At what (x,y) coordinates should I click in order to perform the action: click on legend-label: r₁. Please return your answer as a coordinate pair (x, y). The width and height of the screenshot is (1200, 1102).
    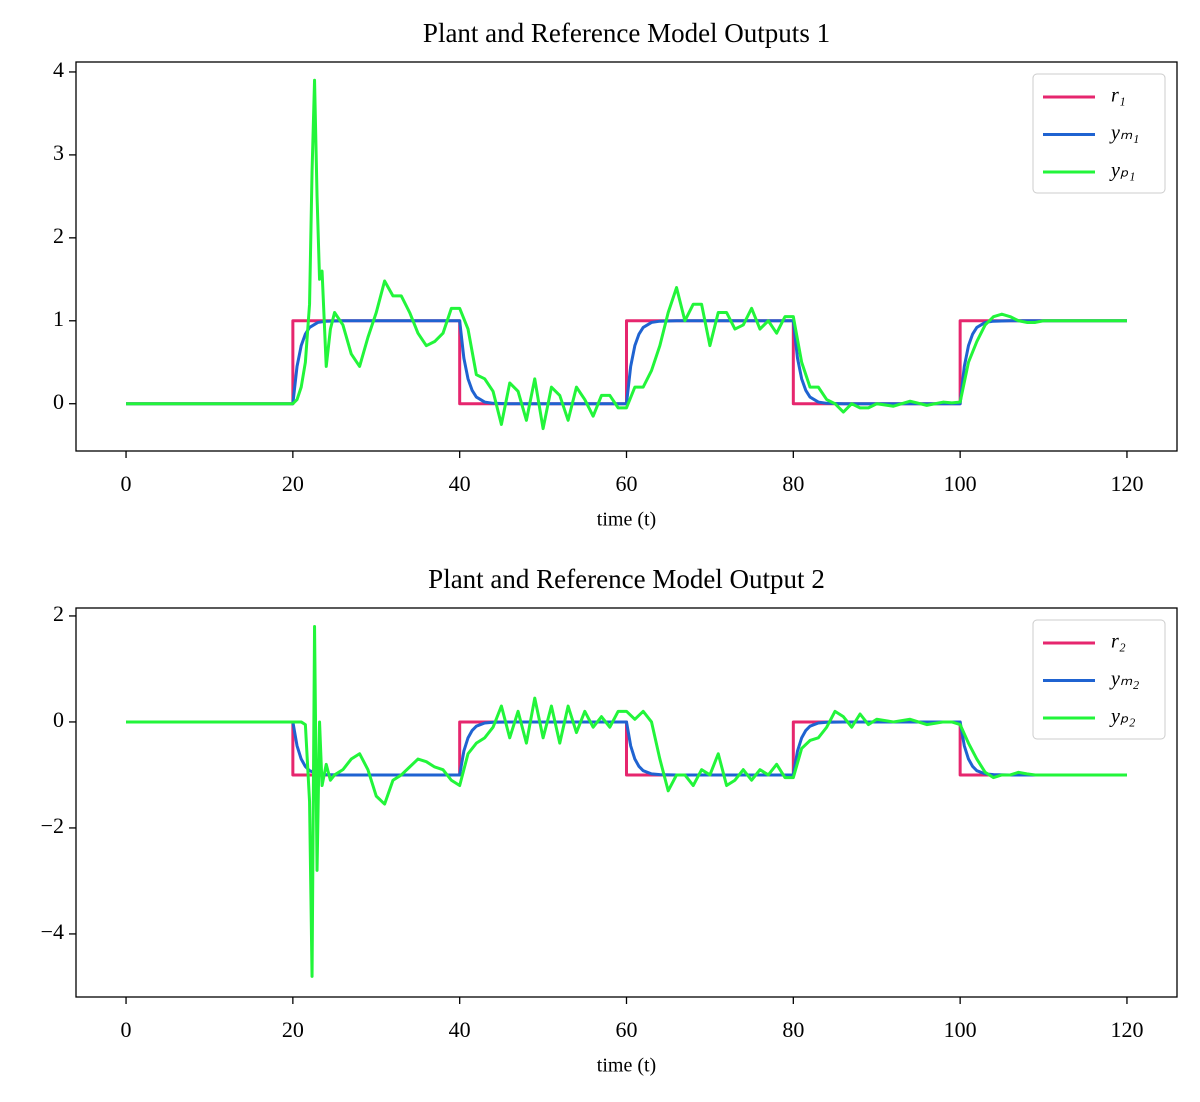
    Looking at the image, I should click on (1118, 96).